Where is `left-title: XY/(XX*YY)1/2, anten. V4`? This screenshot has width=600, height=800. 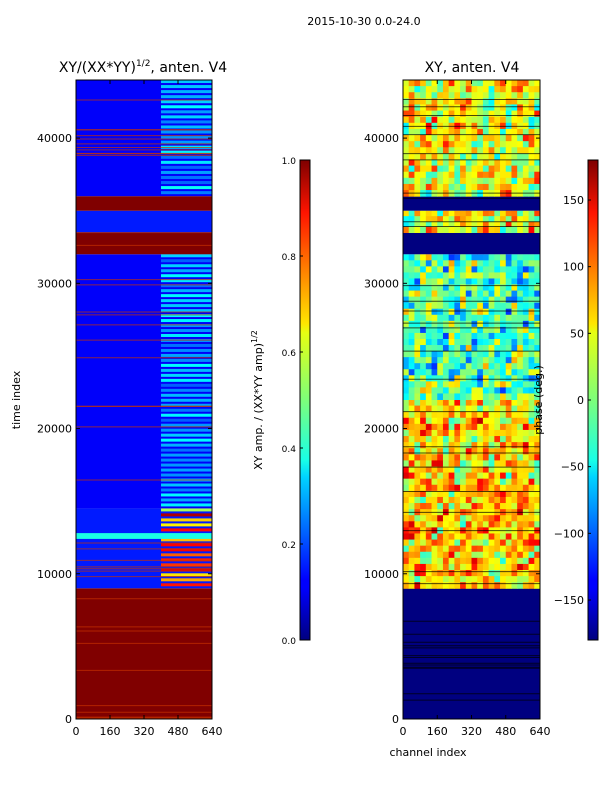
left-title: XY/(XX*YY)1/2, anten. V4 is located at coordinates (143, 67).